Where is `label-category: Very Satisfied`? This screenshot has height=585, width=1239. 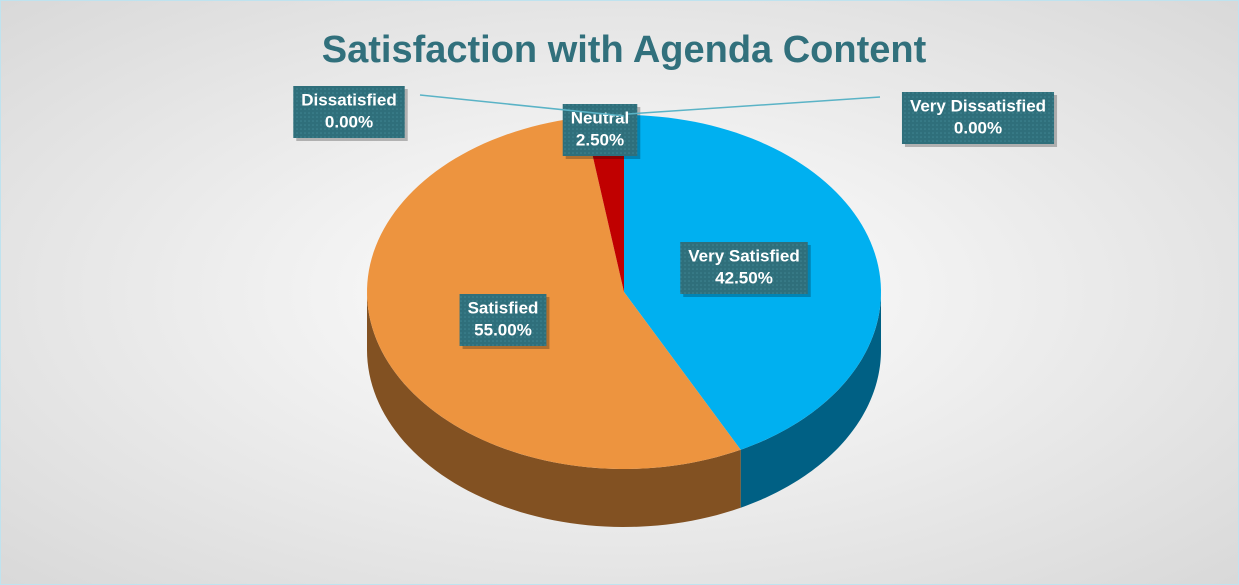
label-category: Very Satisfied is located at coordinates (744, 255).